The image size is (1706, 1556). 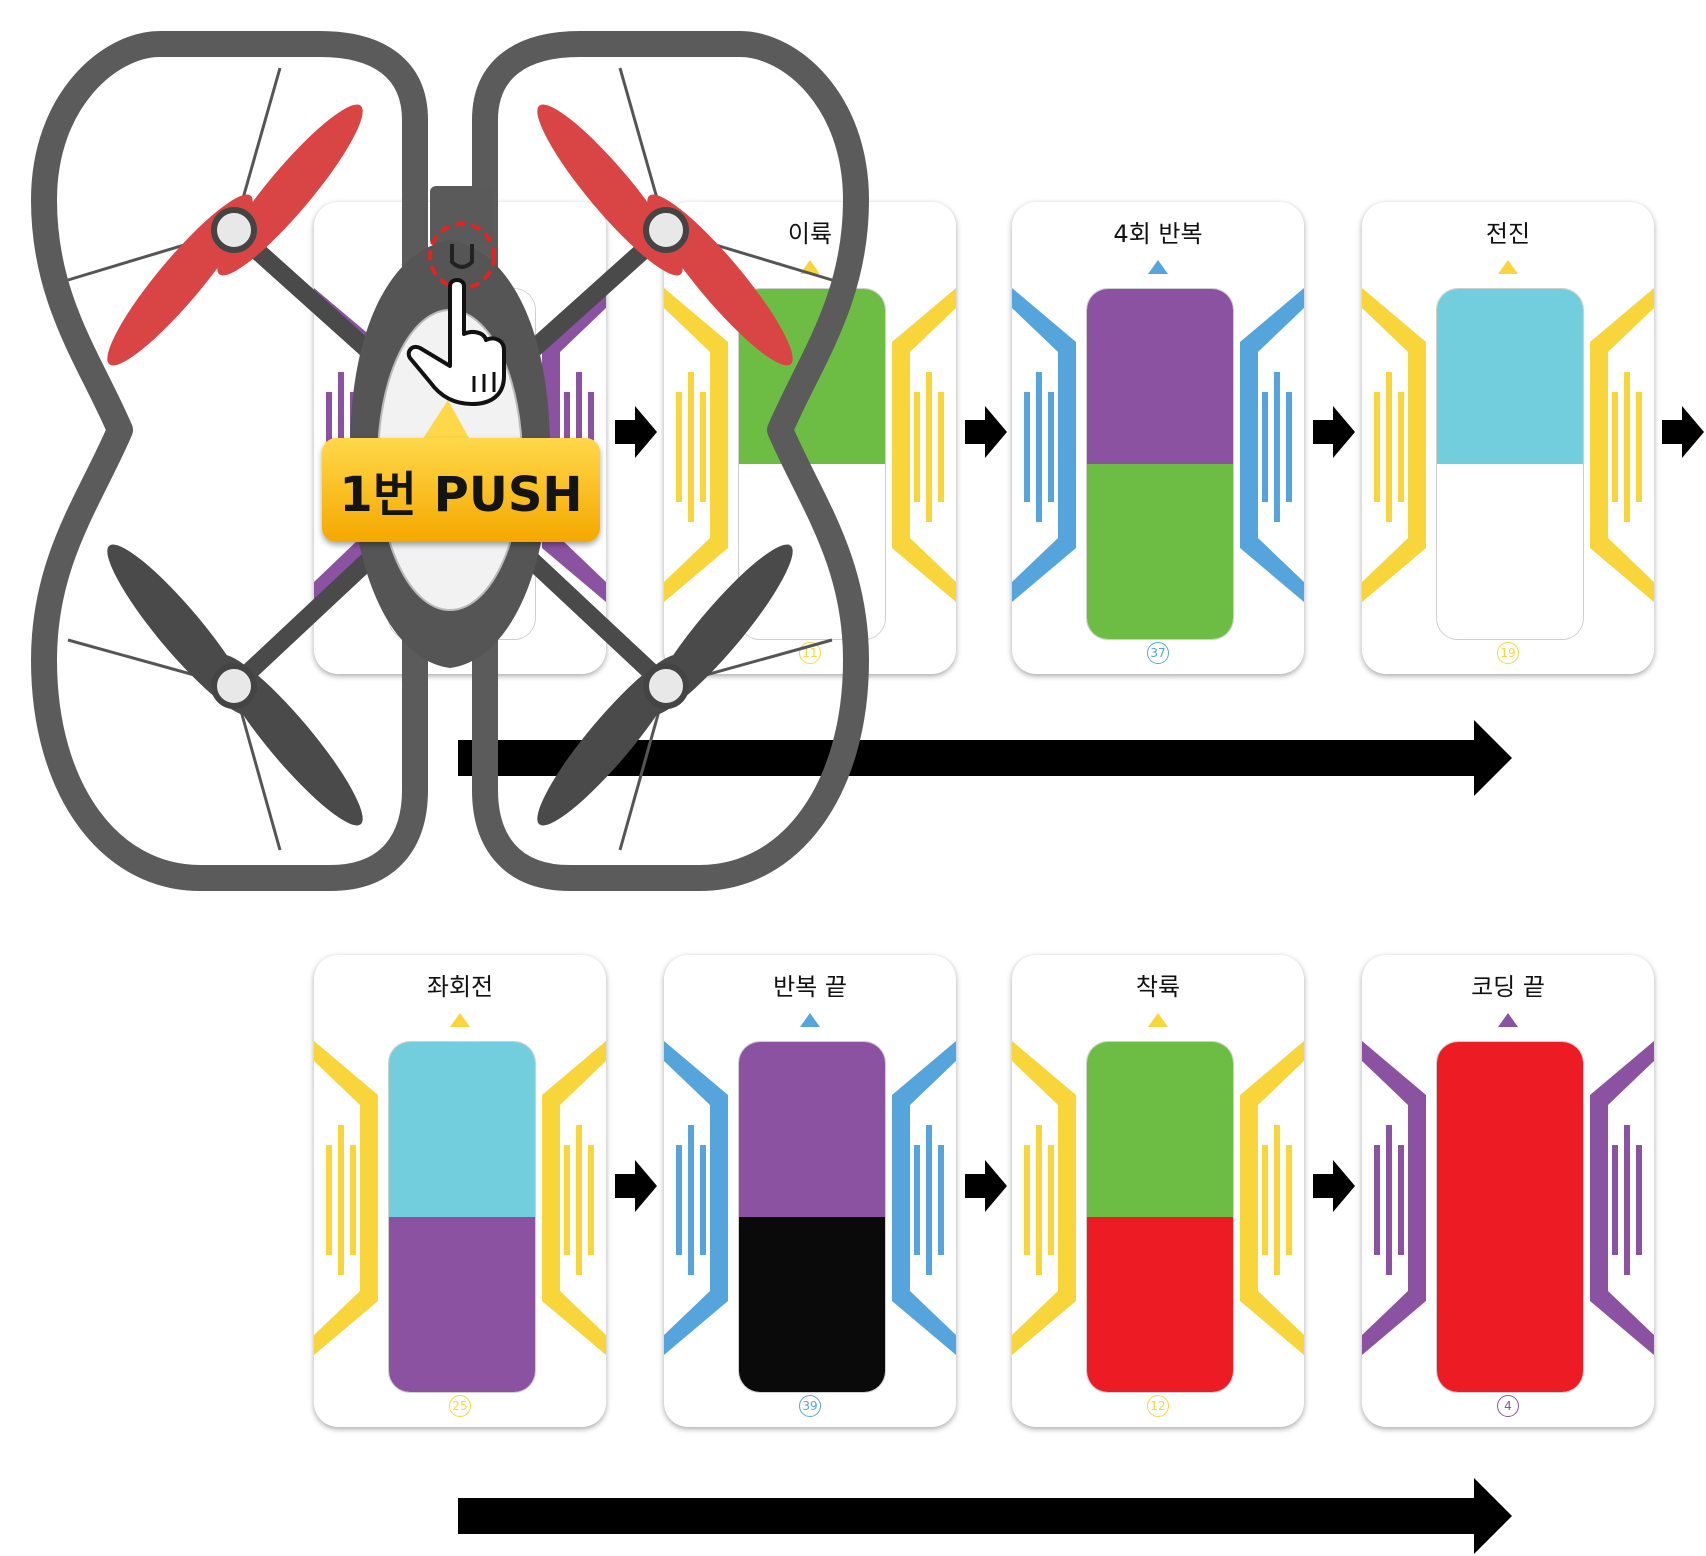 I want to click on card-repeat-4: 4회 반복 37, so click(x=1158, y=438).